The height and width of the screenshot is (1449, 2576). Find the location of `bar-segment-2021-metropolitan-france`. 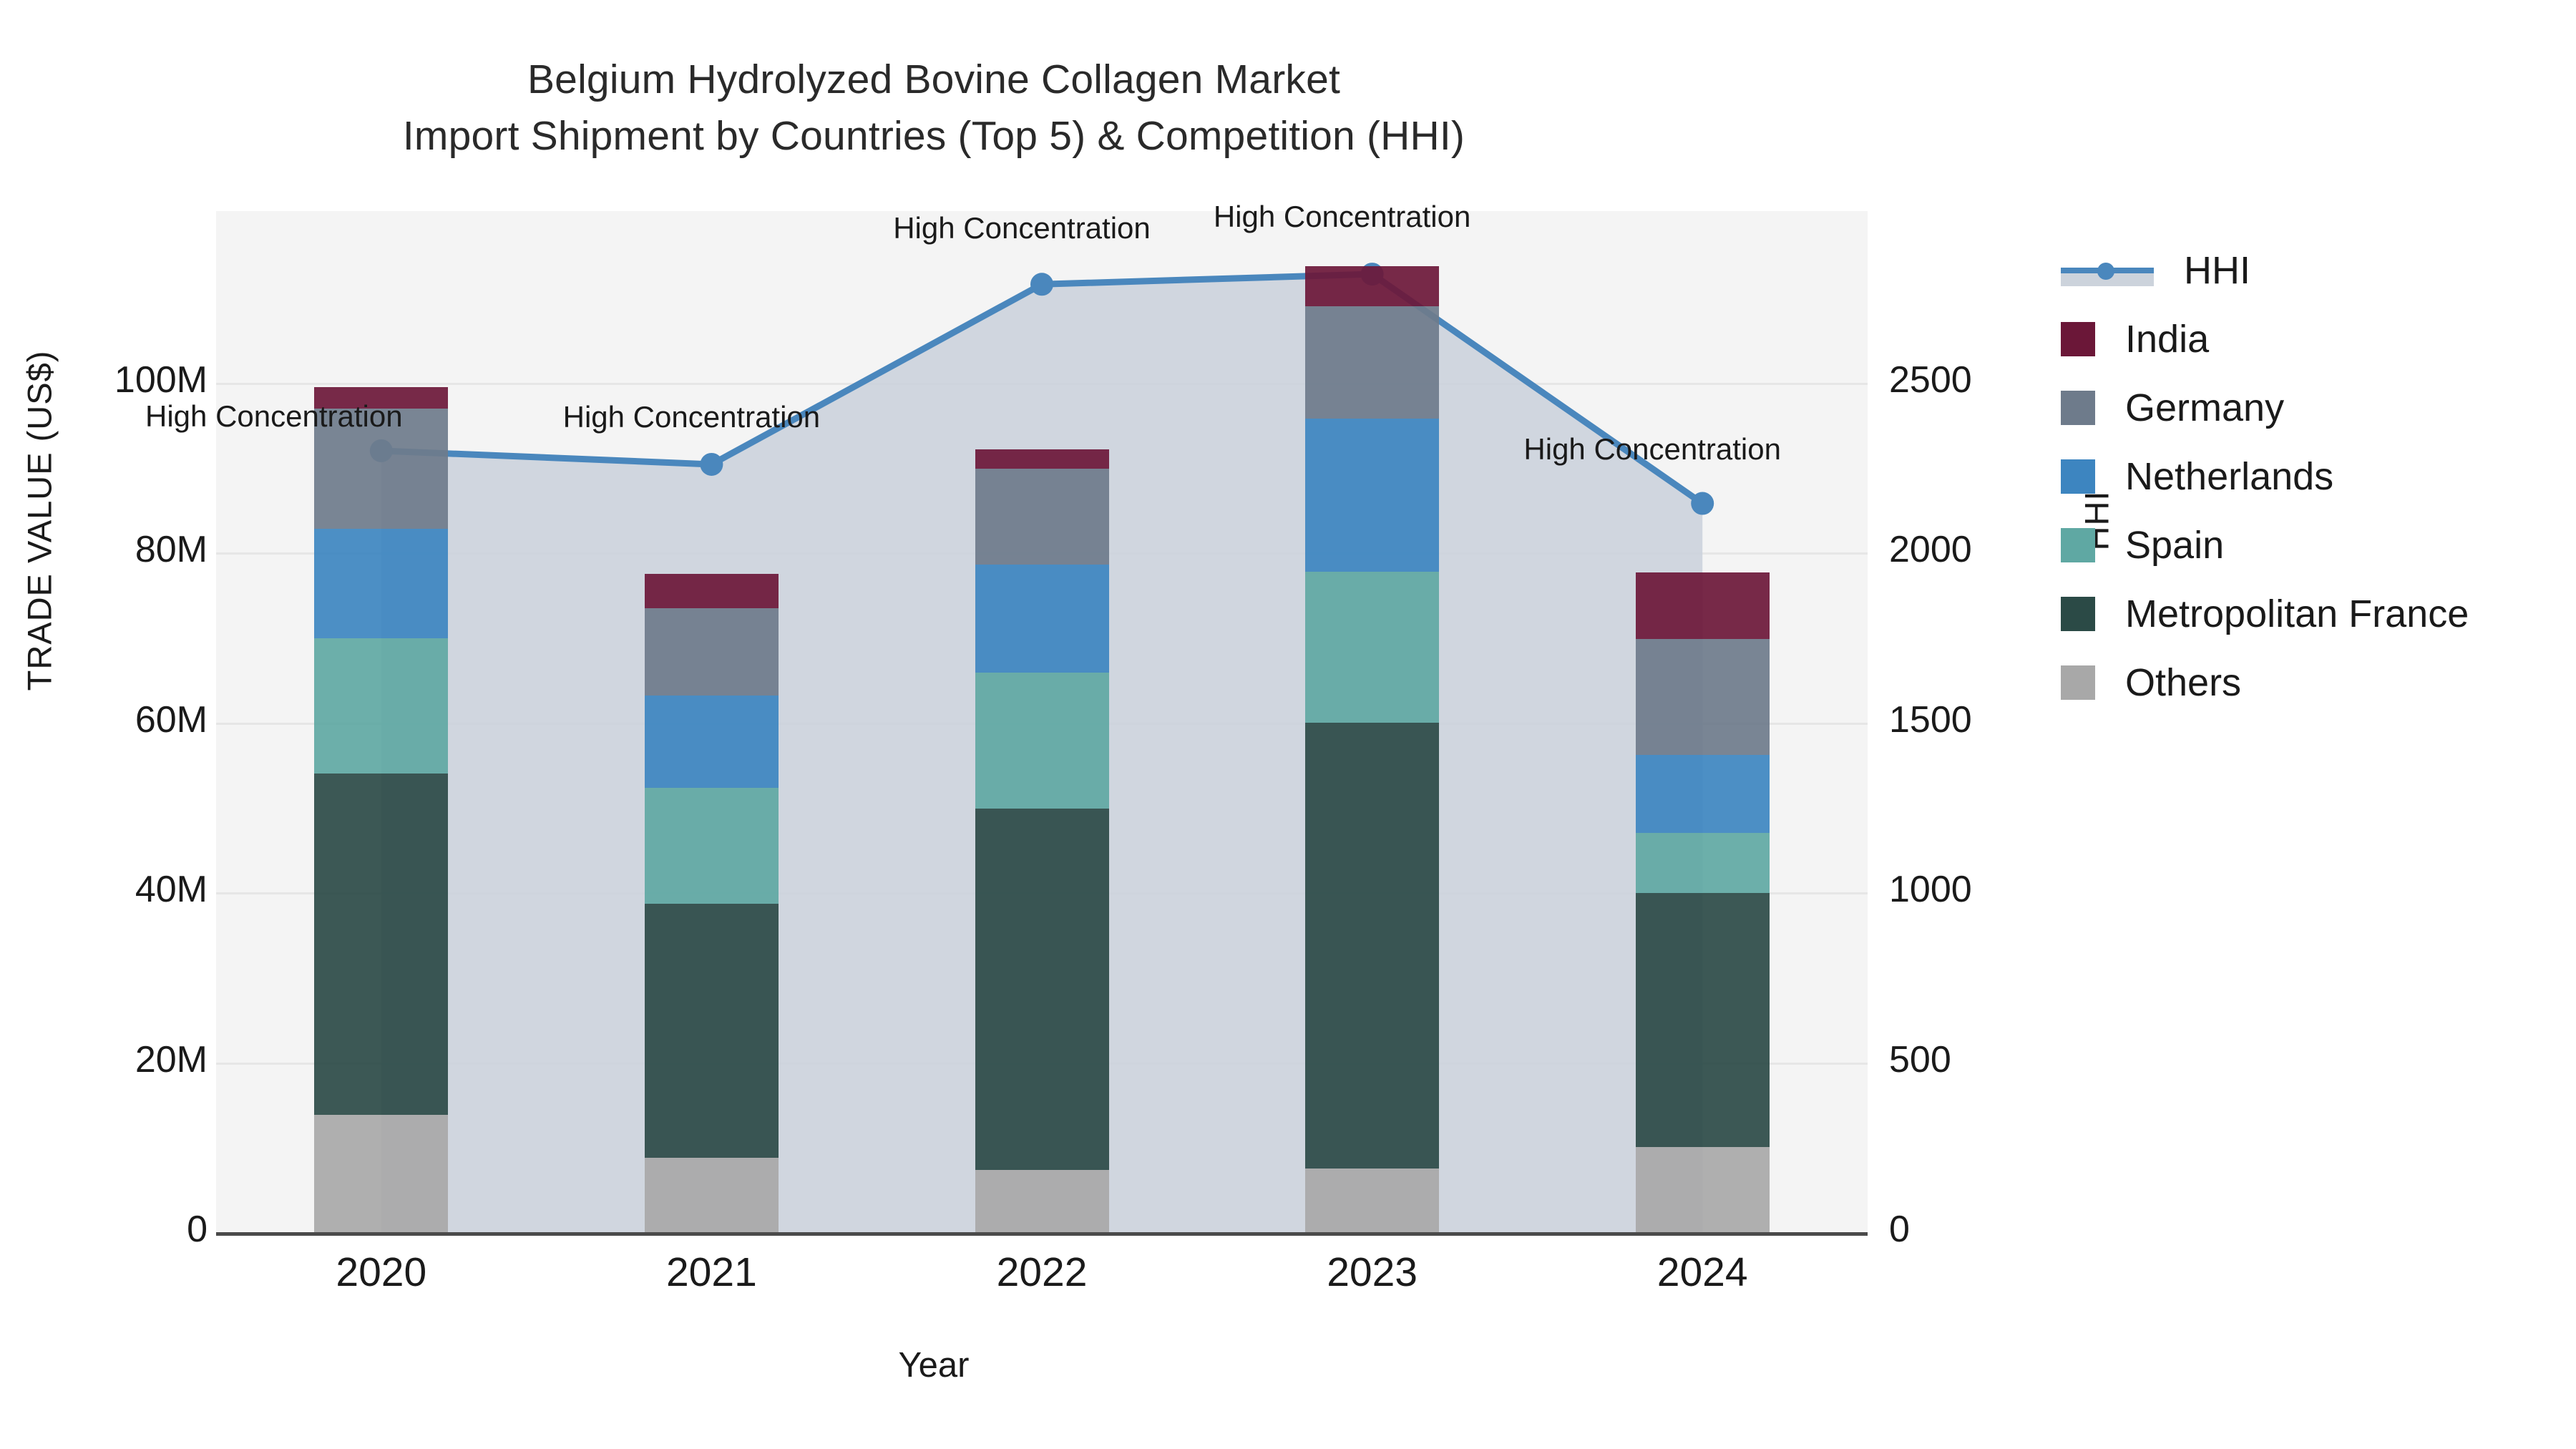

bar-segment-2021-metropolitan-france is located at coordinates (711, 1030).